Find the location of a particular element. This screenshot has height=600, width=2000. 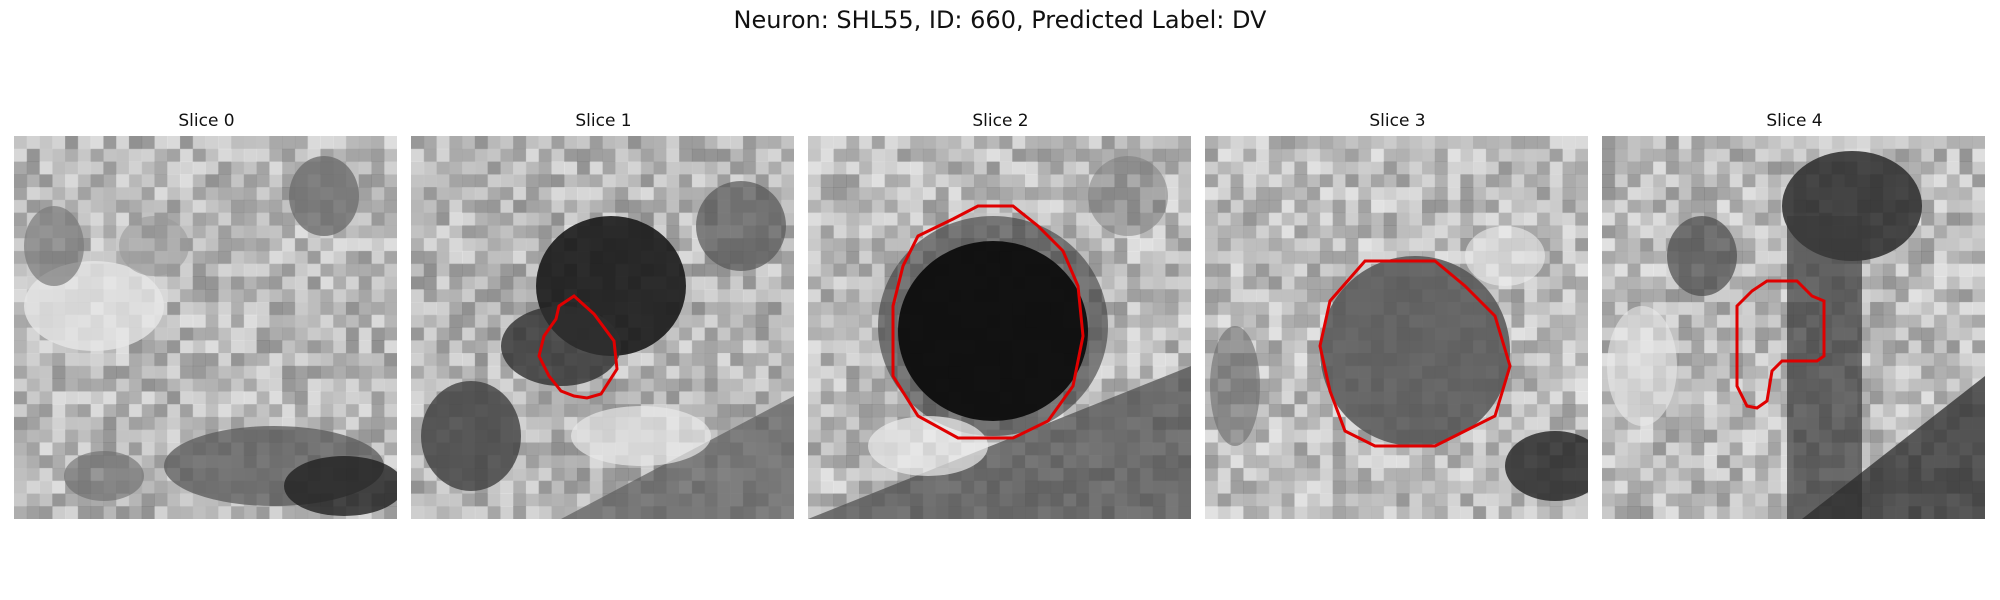

slice-panel-4: Slice 4 is located at coordinates (1794, 314).